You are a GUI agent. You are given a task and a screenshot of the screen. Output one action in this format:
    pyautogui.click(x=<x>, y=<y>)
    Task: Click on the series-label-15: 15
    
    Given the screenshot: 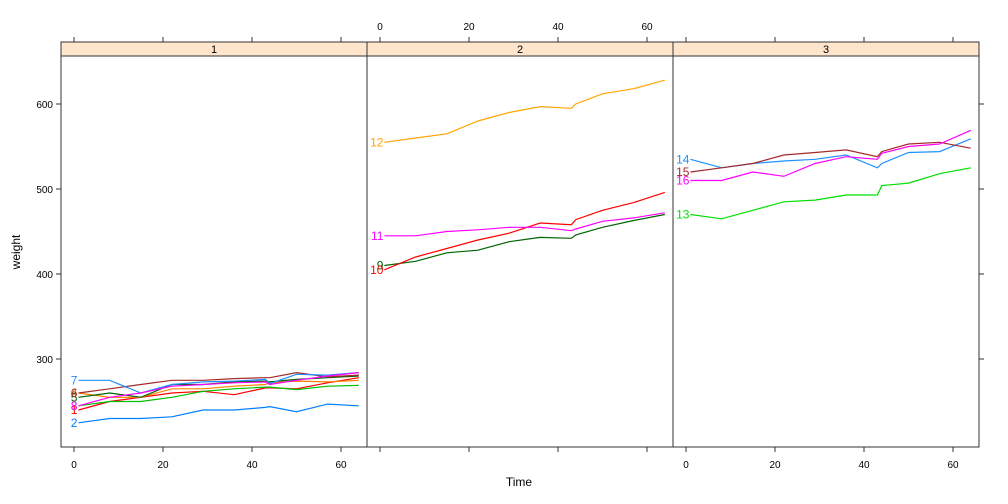 What is the action you would take?
    pyautogui.click(x=683, y=172)
    